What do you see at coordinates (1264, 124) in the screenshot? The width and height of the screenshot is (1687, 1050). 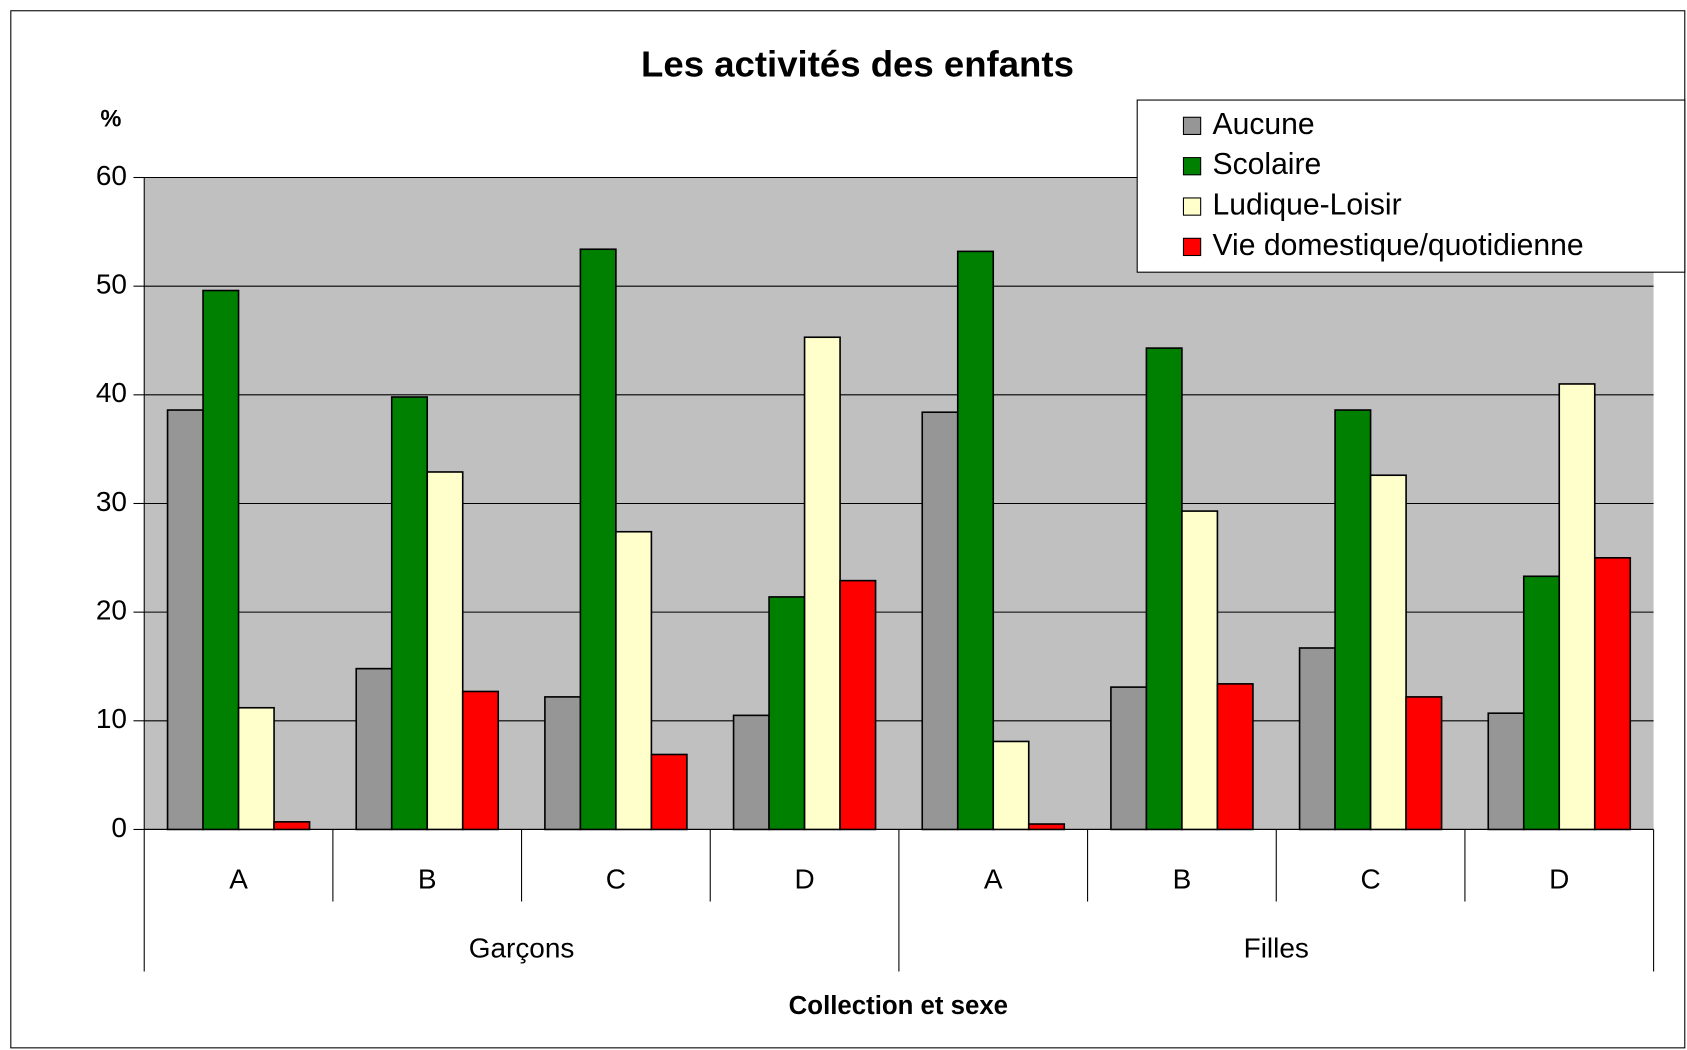 I see `legend-label: Aucune` at bounding box center [1264, 124].